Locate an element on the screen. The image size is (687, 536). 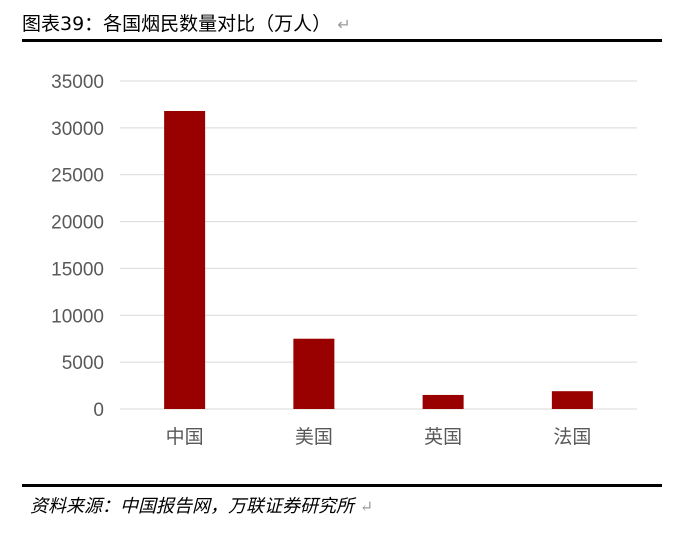
y-tick-label: 10000 is located at coordinates (77, 316).